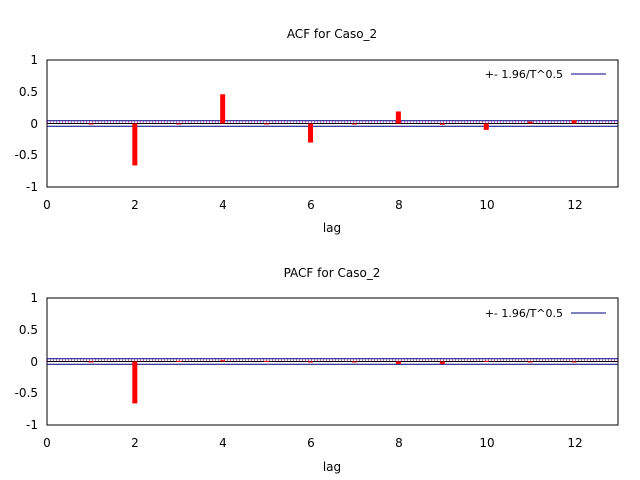  Describe the element at coordinates (332, 228) in the screenshot. I see `acf-x-axis-label: lag` at that location.